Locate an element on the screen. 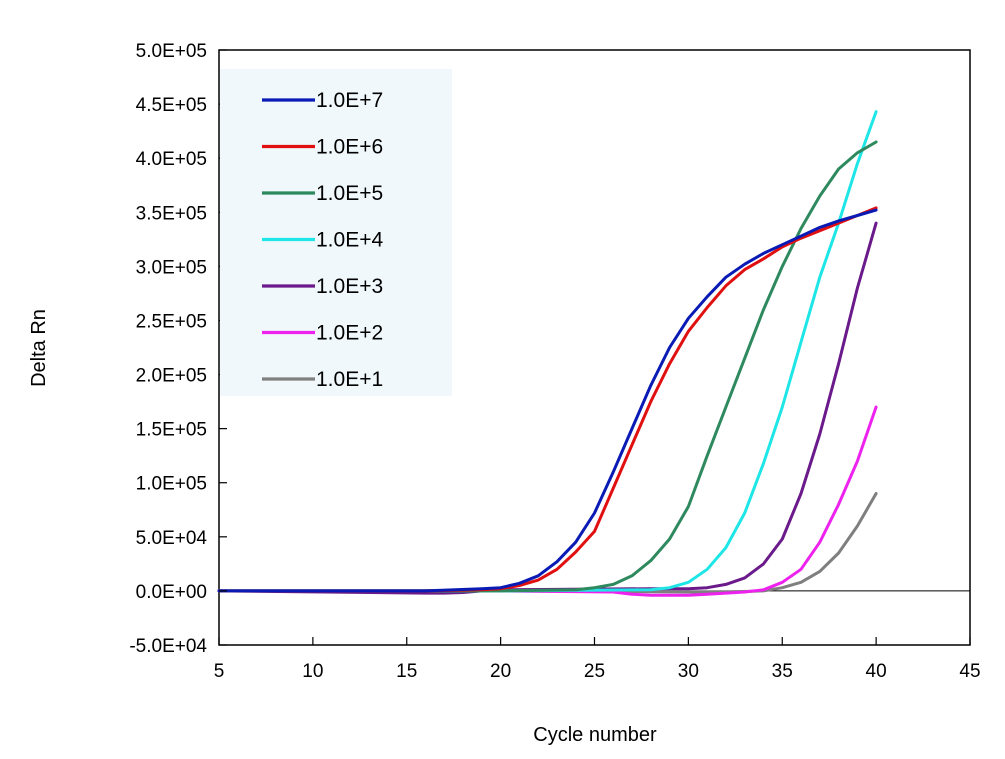  series-line is located at coordinates (547, 543).